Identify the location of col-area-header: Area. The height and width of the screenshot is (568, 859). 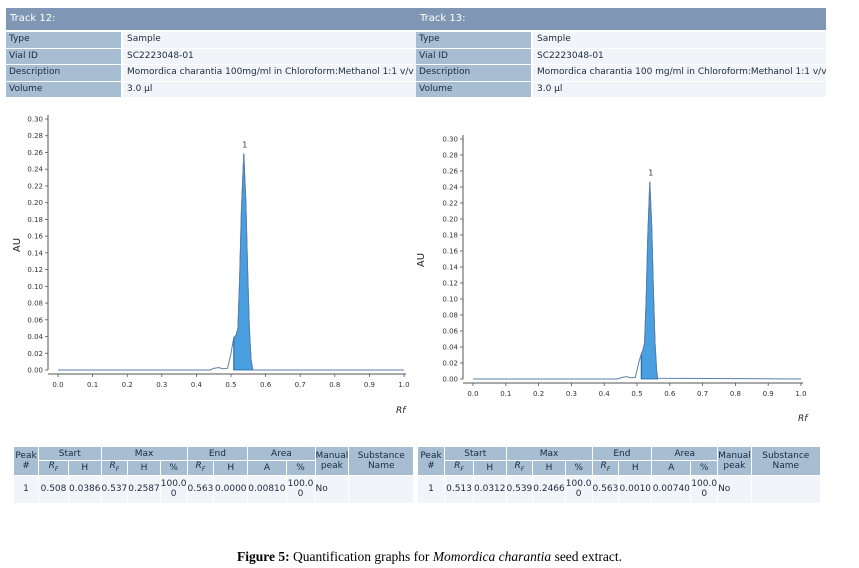
(685, 453).